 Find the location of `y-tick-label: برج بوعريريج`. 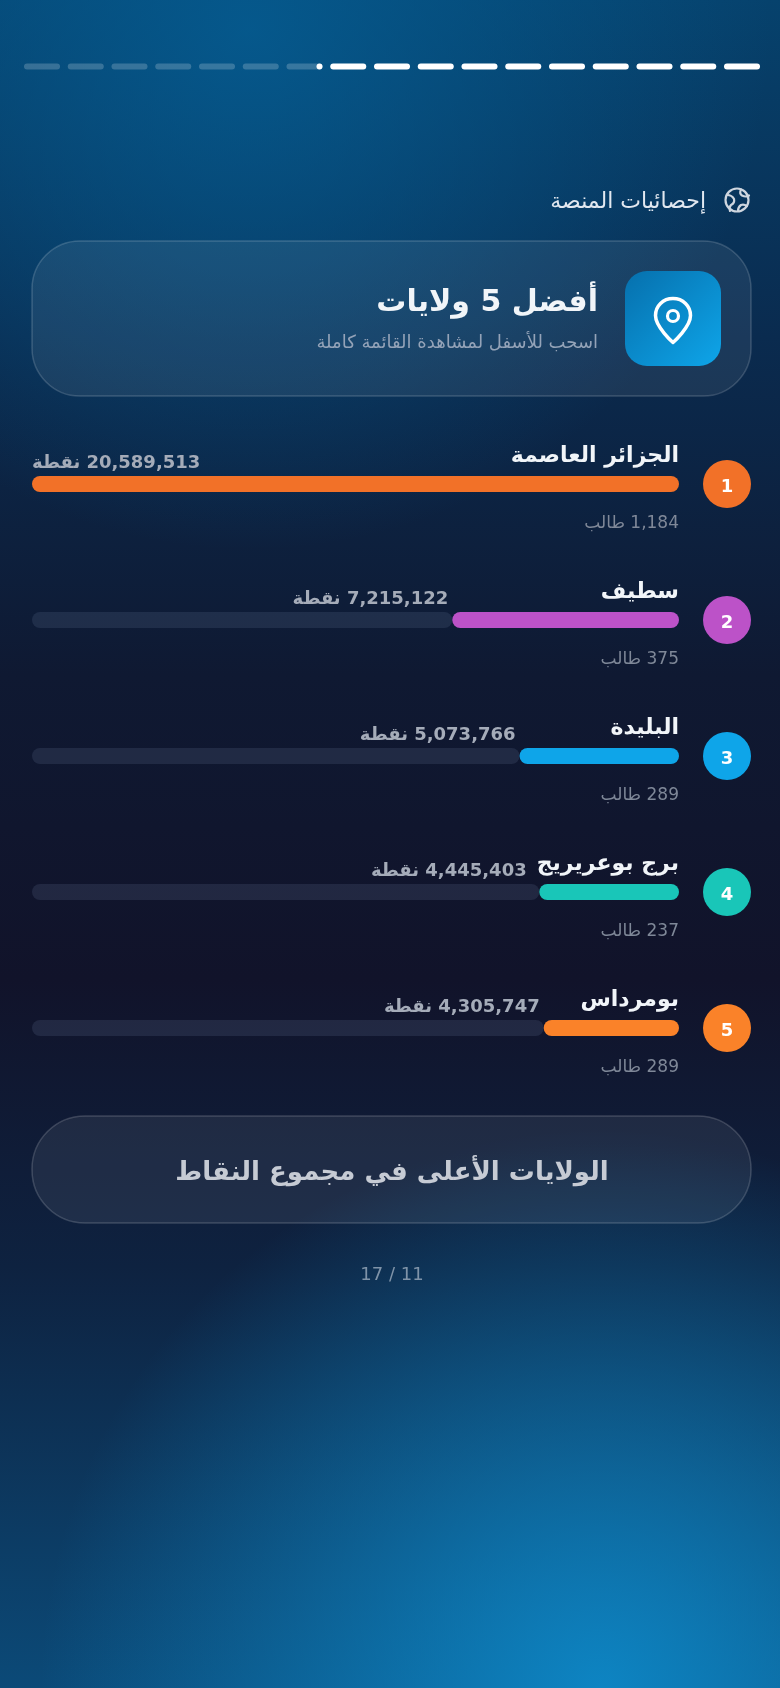

y-tick-label: برج بوعريريج is located at coordinates (607, 862).